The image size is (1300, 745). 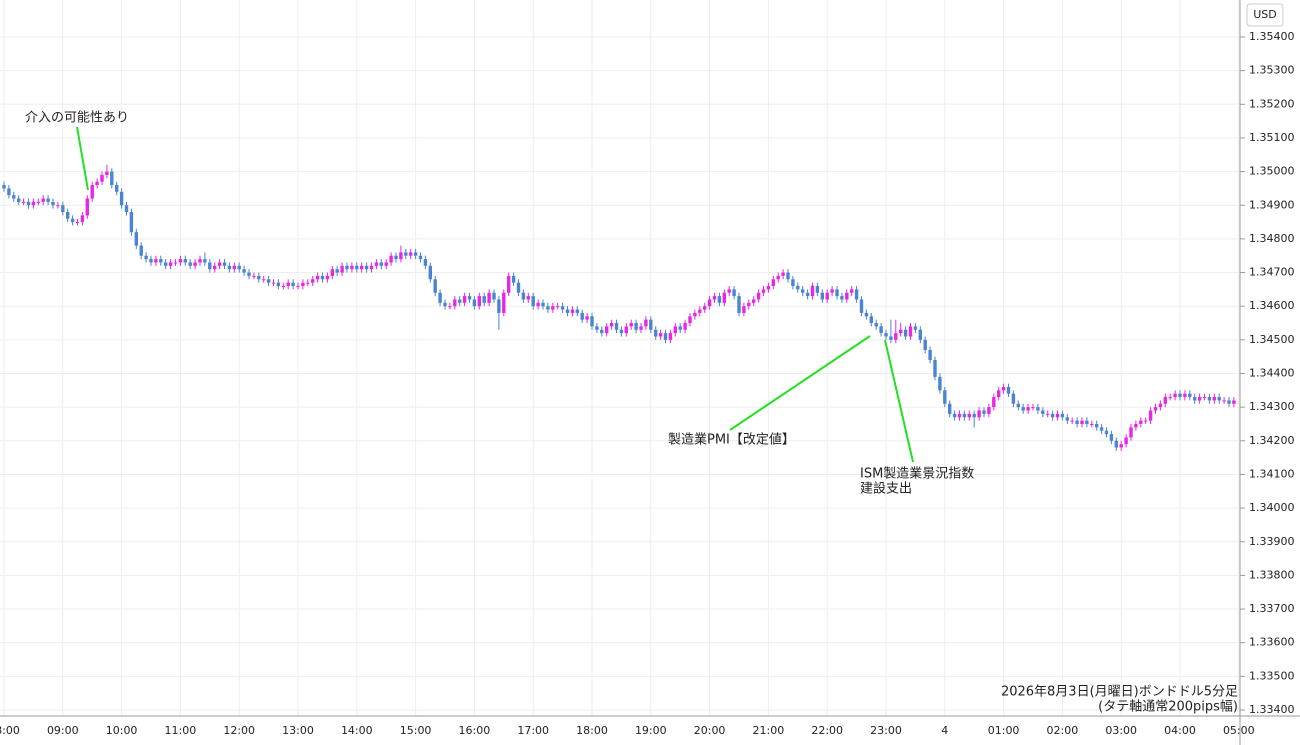 I want to click on x-tick-label: 13:00, so click(x=298, y=730).